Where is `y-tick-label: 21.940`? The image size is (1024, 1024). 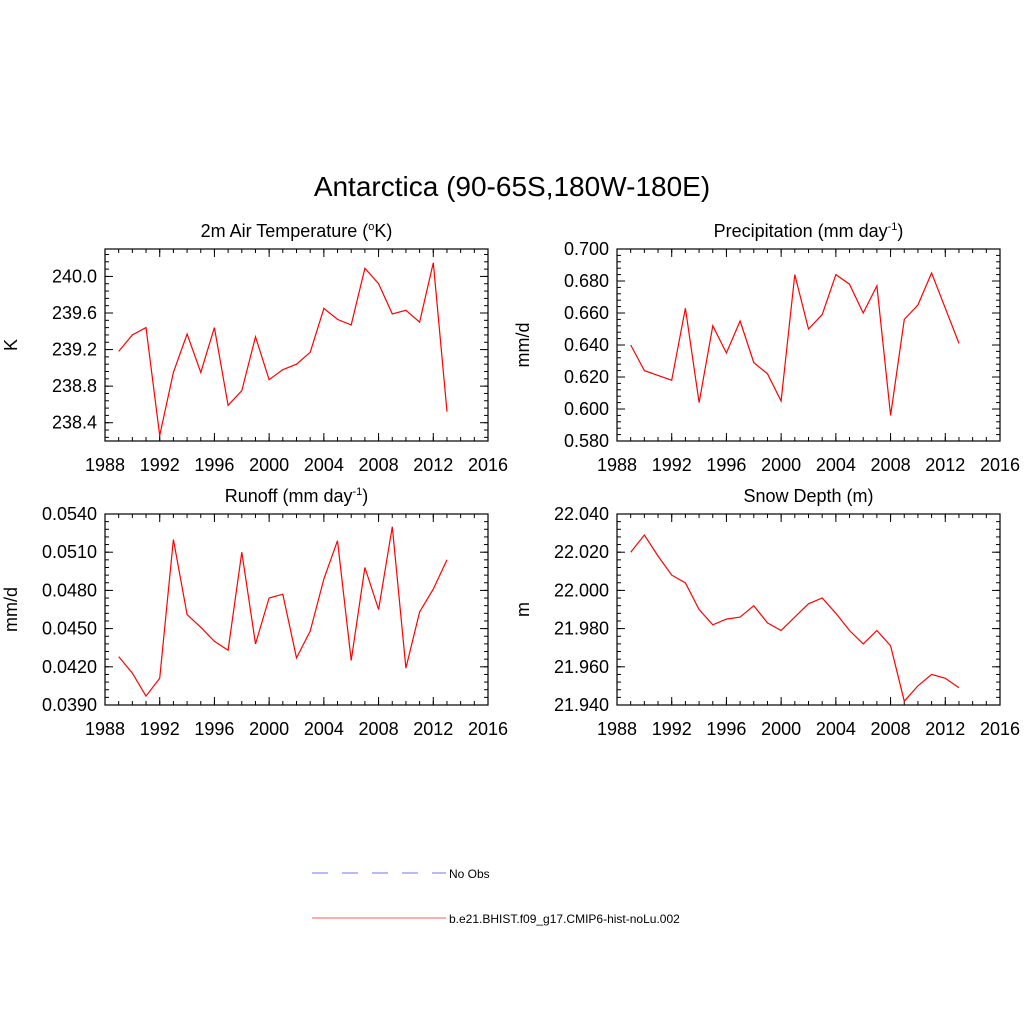
y-tick-label: 21.940 is located at coordinates (581, 705).